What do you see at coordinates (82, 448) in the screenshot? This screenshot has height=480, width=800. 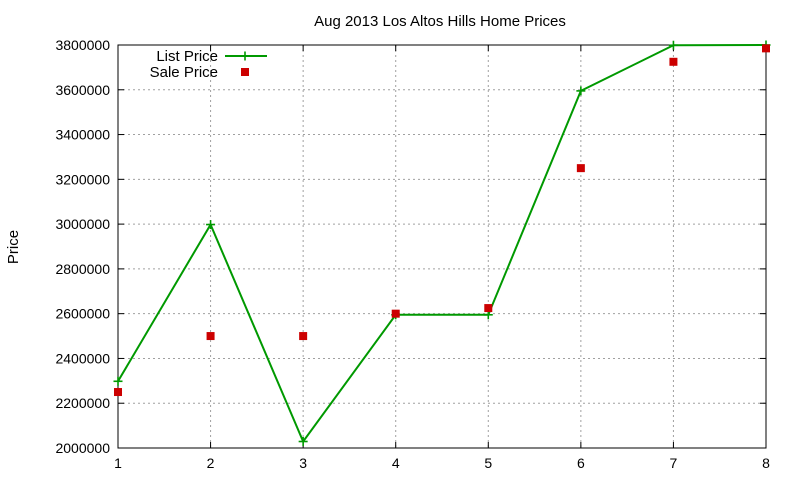 I see `y-tick-label: 2000000` at bounding box center [82, 448].